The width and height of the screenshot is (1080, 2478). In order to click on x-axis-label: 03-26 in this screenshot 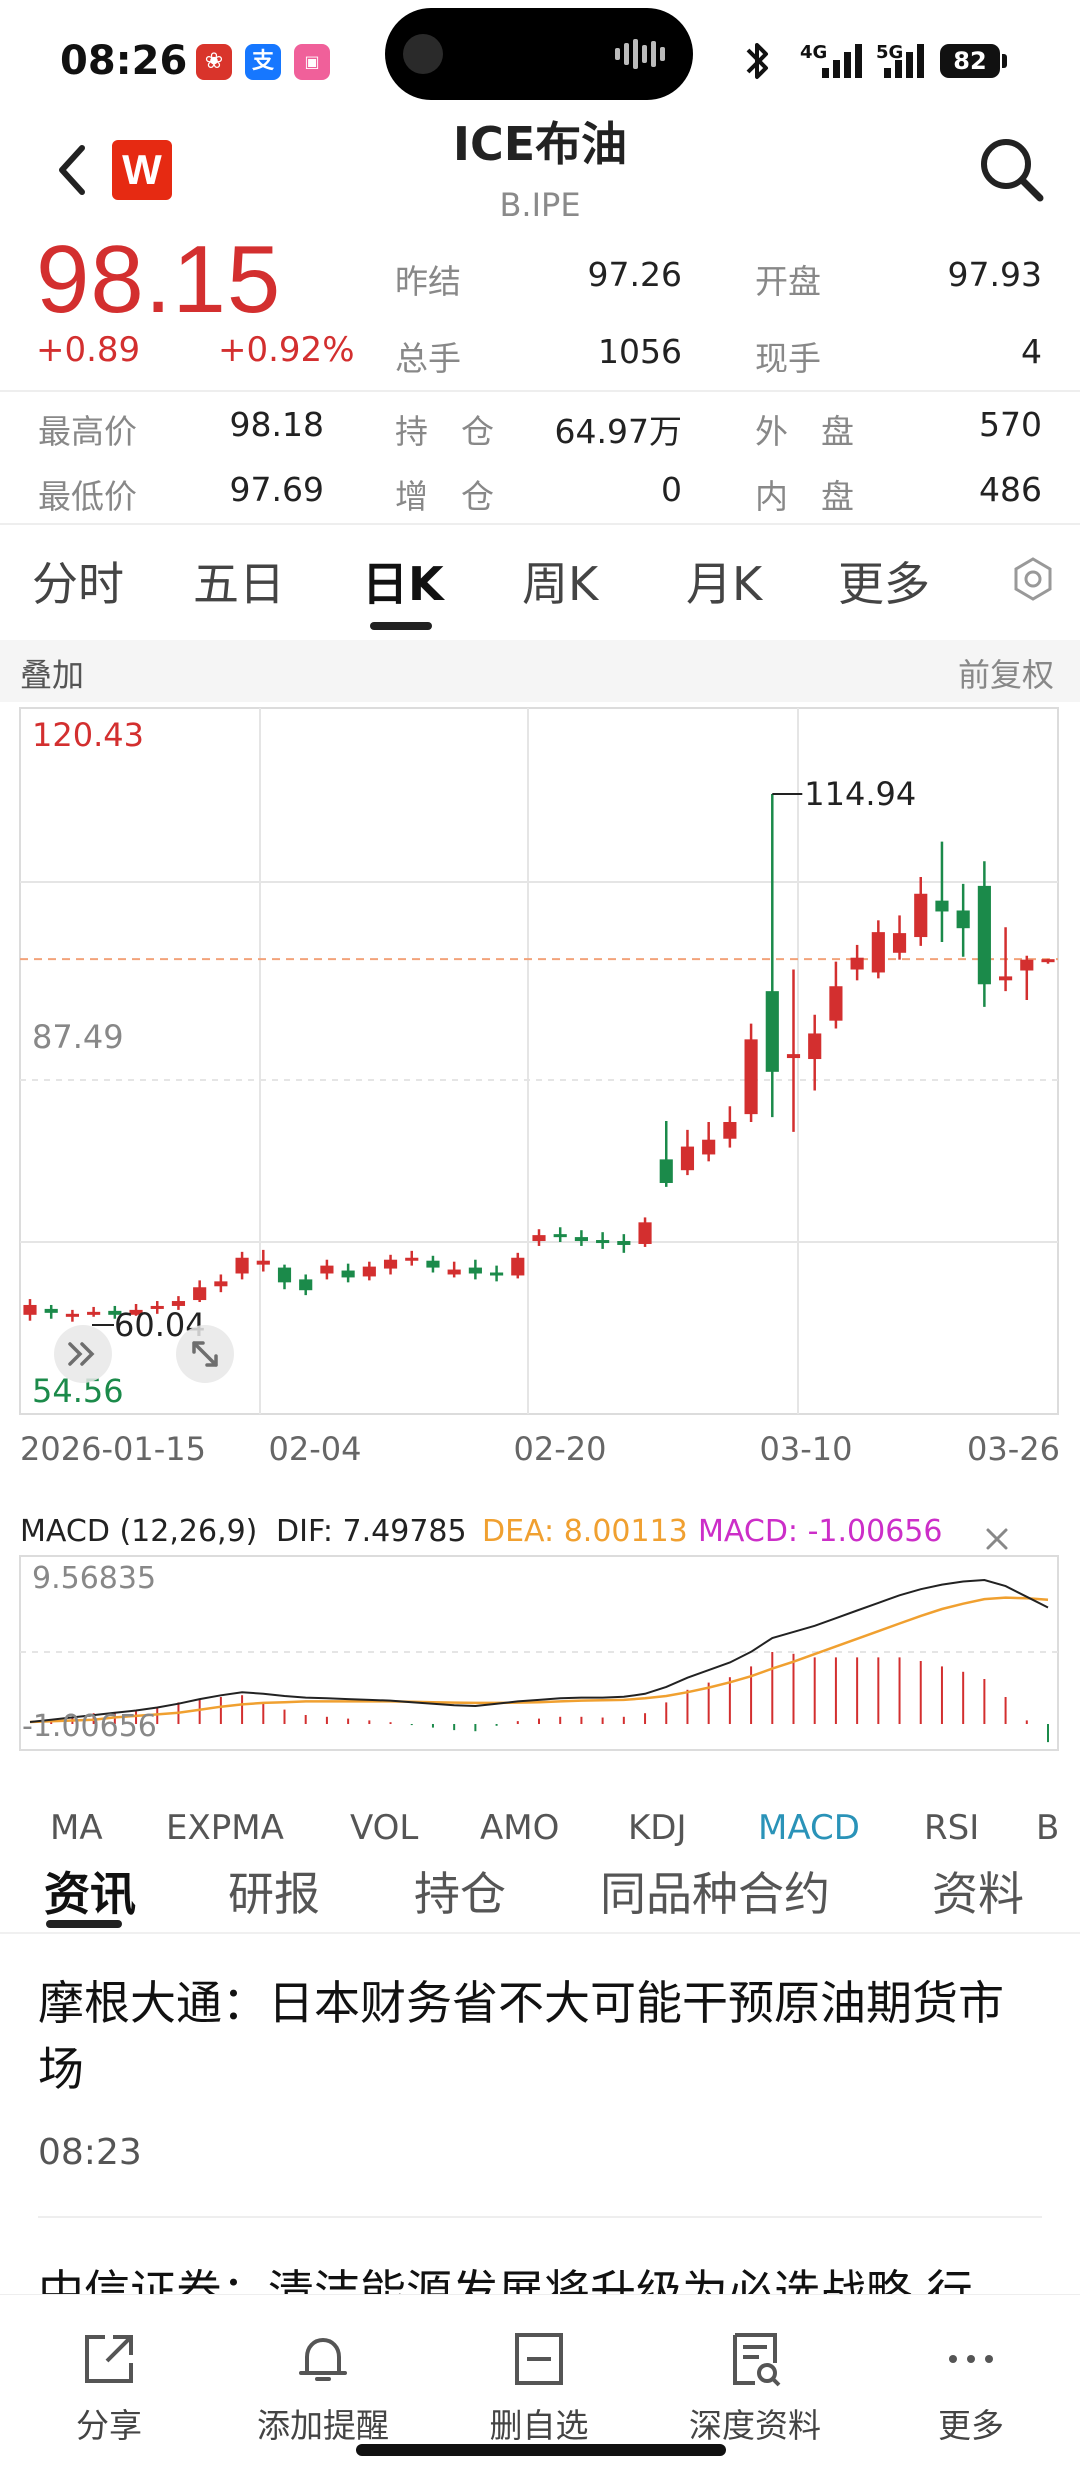, I will do `click(1013, 1449)`.